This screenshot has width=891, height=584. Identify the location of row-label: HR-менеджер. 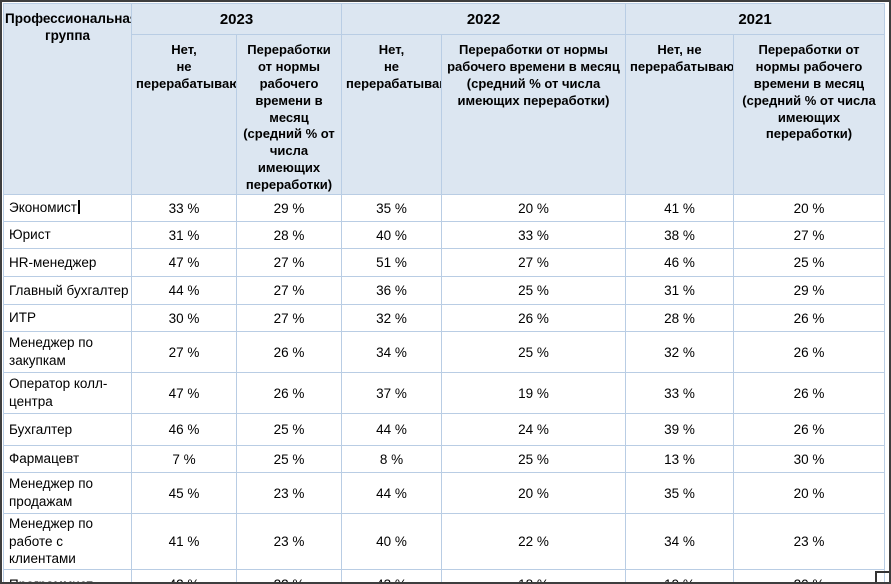
(67, 263).